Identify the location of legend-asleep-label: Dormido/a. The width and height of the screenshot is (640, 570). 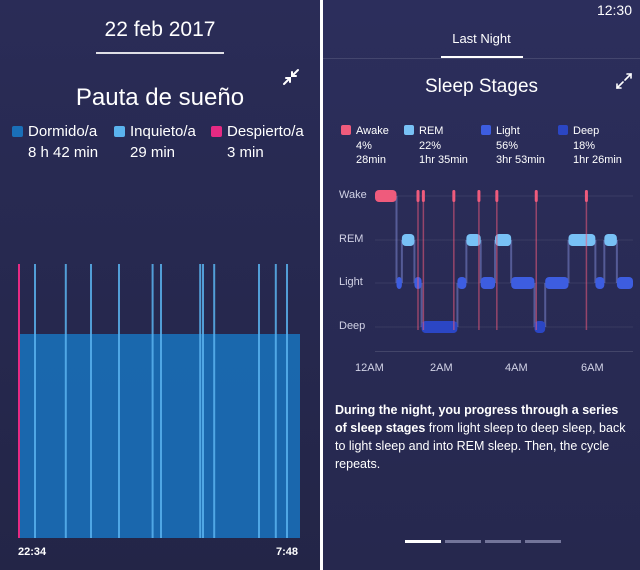
(63, 131).